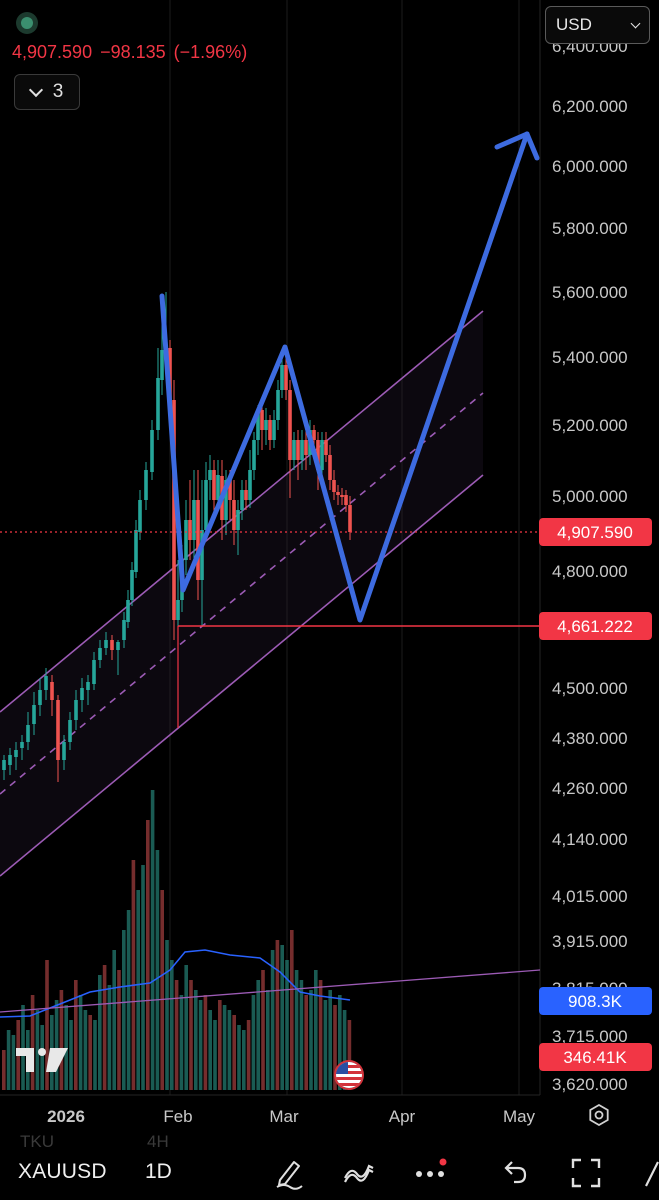 This screenshot has width=659, height=1200. Describe the element at coordinates (430, 1173) in the screenshot. I see `more-icon` at that location.